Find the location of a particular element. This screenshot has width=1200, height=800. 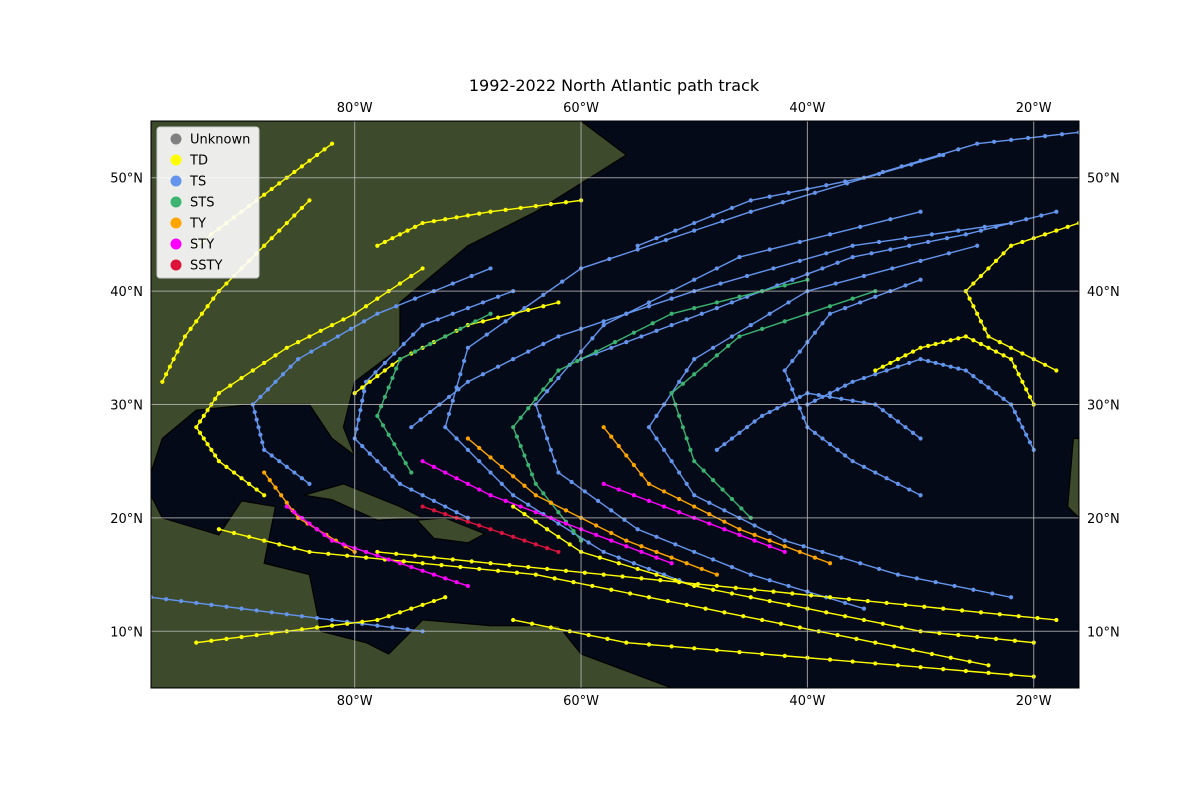

chart-title: 1992-2022 North Atlantic path track is located at coordinates (614, 85).